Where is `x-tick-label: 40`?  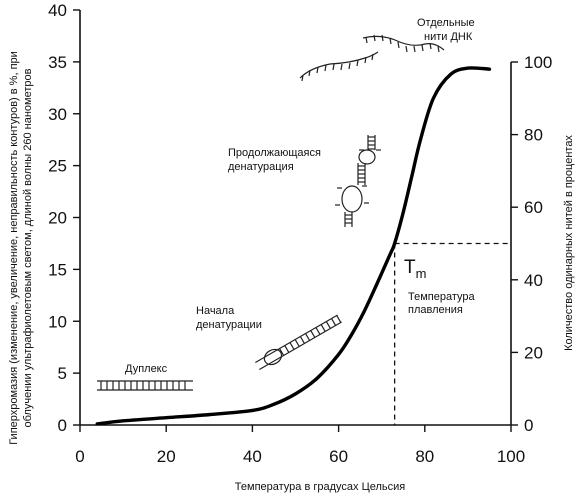
x-tick-label: 40 is located at coordinates (252, 456).